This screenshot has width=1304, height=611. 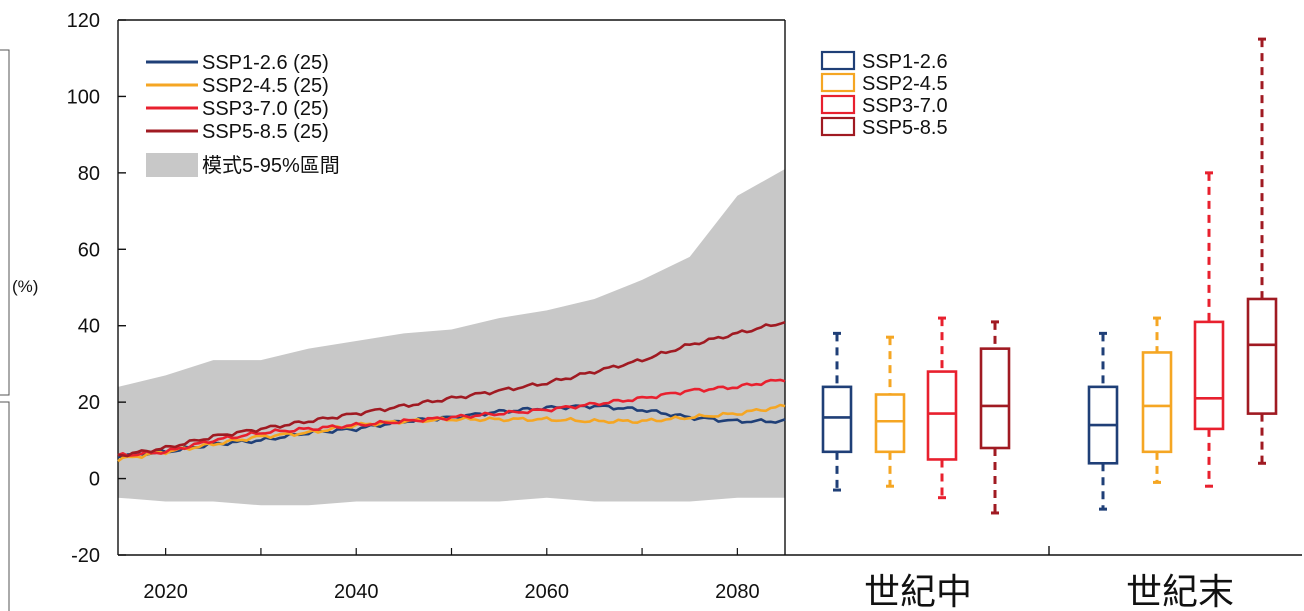 I want to click on x-tick-label: 2080, so click(x=737, y=592).